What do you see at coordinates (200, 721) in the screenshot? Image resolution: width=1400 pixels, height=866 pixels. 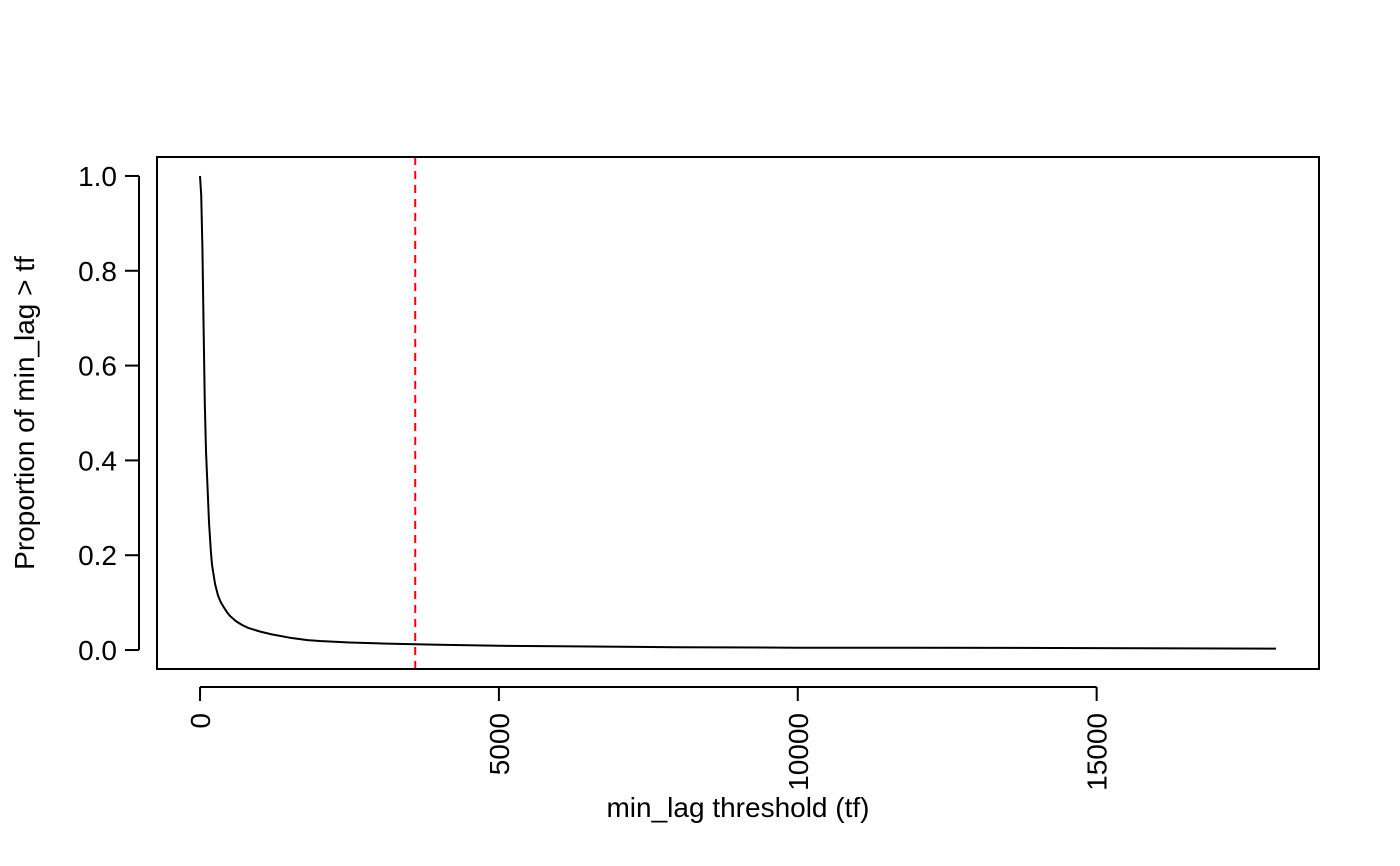 I see `x-tick-label: 0` at bounding box center [200, 721].